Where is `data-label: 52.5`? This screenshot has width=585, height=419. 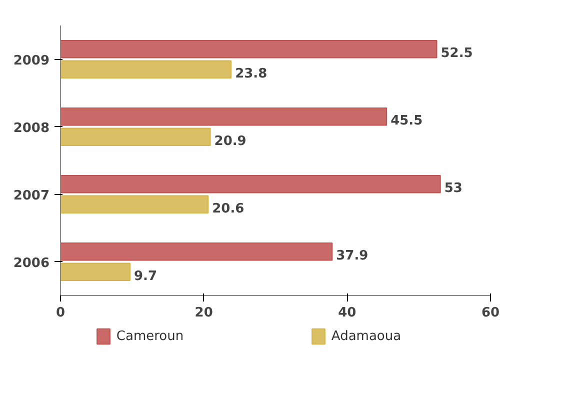 data-label: 52.5 is located at coordinates (456, 54).